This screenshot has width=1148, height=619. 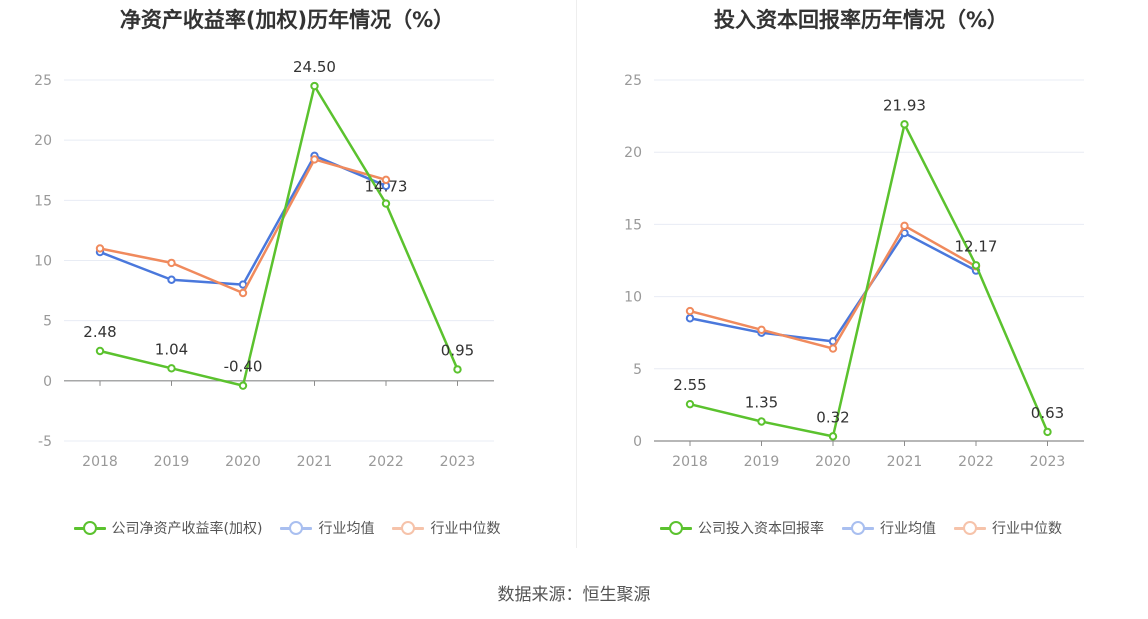 I want to click on data-label: 24.50, so click(x=314, y=67).